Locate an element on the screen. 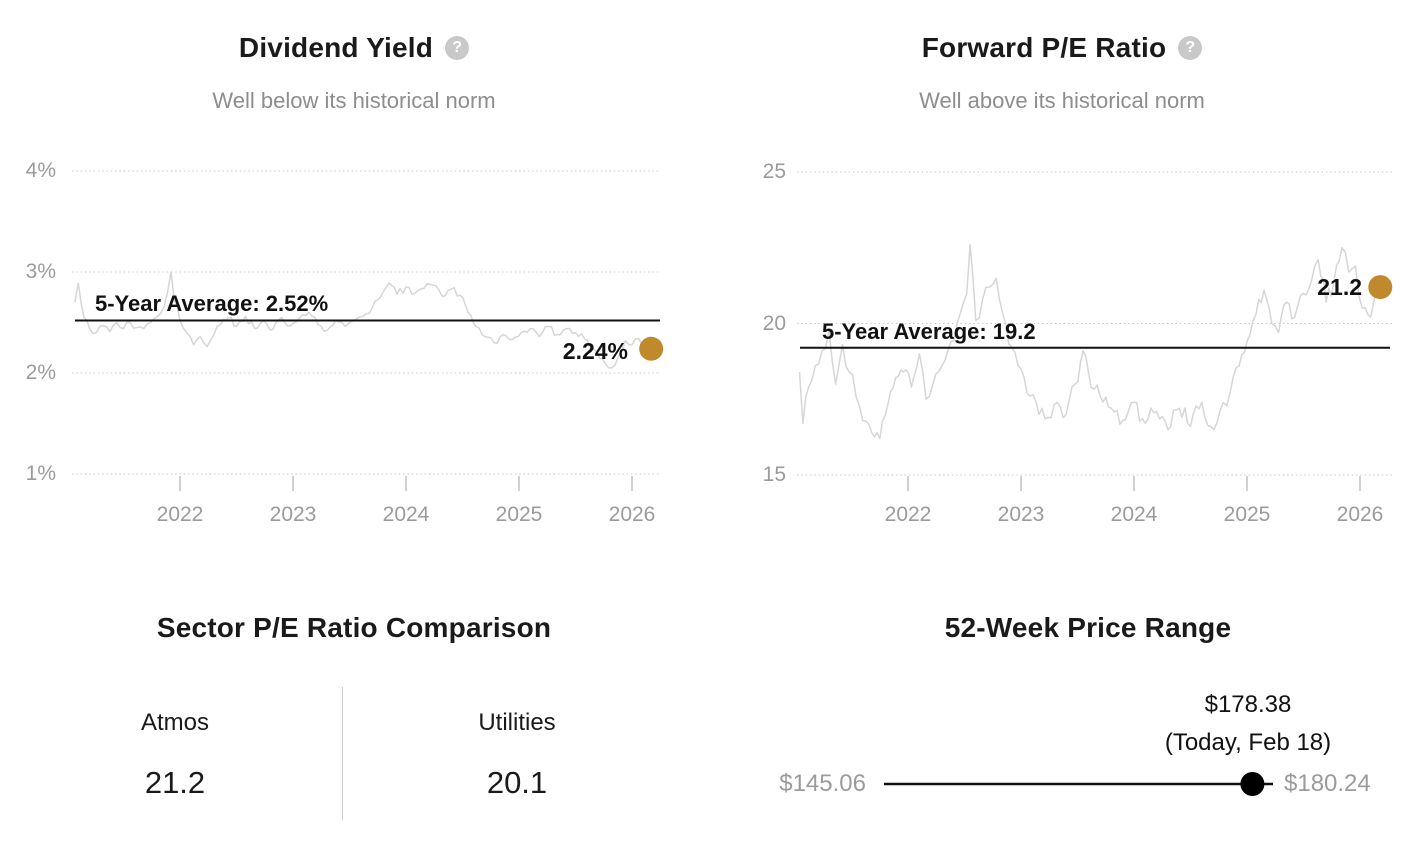 This screenshot has height=850, width=1416. y-tick-label: 4% is located at coordinates (40, 170).